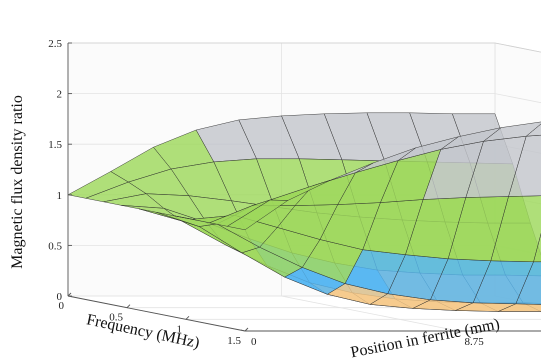 Image resolution: width=541 pixels, height=364 pixels. Describe the element at coordinates (17, 182) in the screenshot. I see `z-axis-label: Magnetic flux density ratio` at that location.